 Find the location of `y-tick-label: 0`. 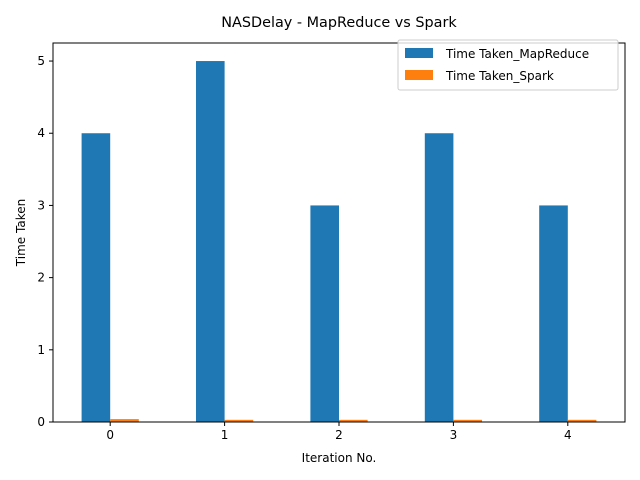

y-tick-label: 0 is located at coordinates (41, 422).